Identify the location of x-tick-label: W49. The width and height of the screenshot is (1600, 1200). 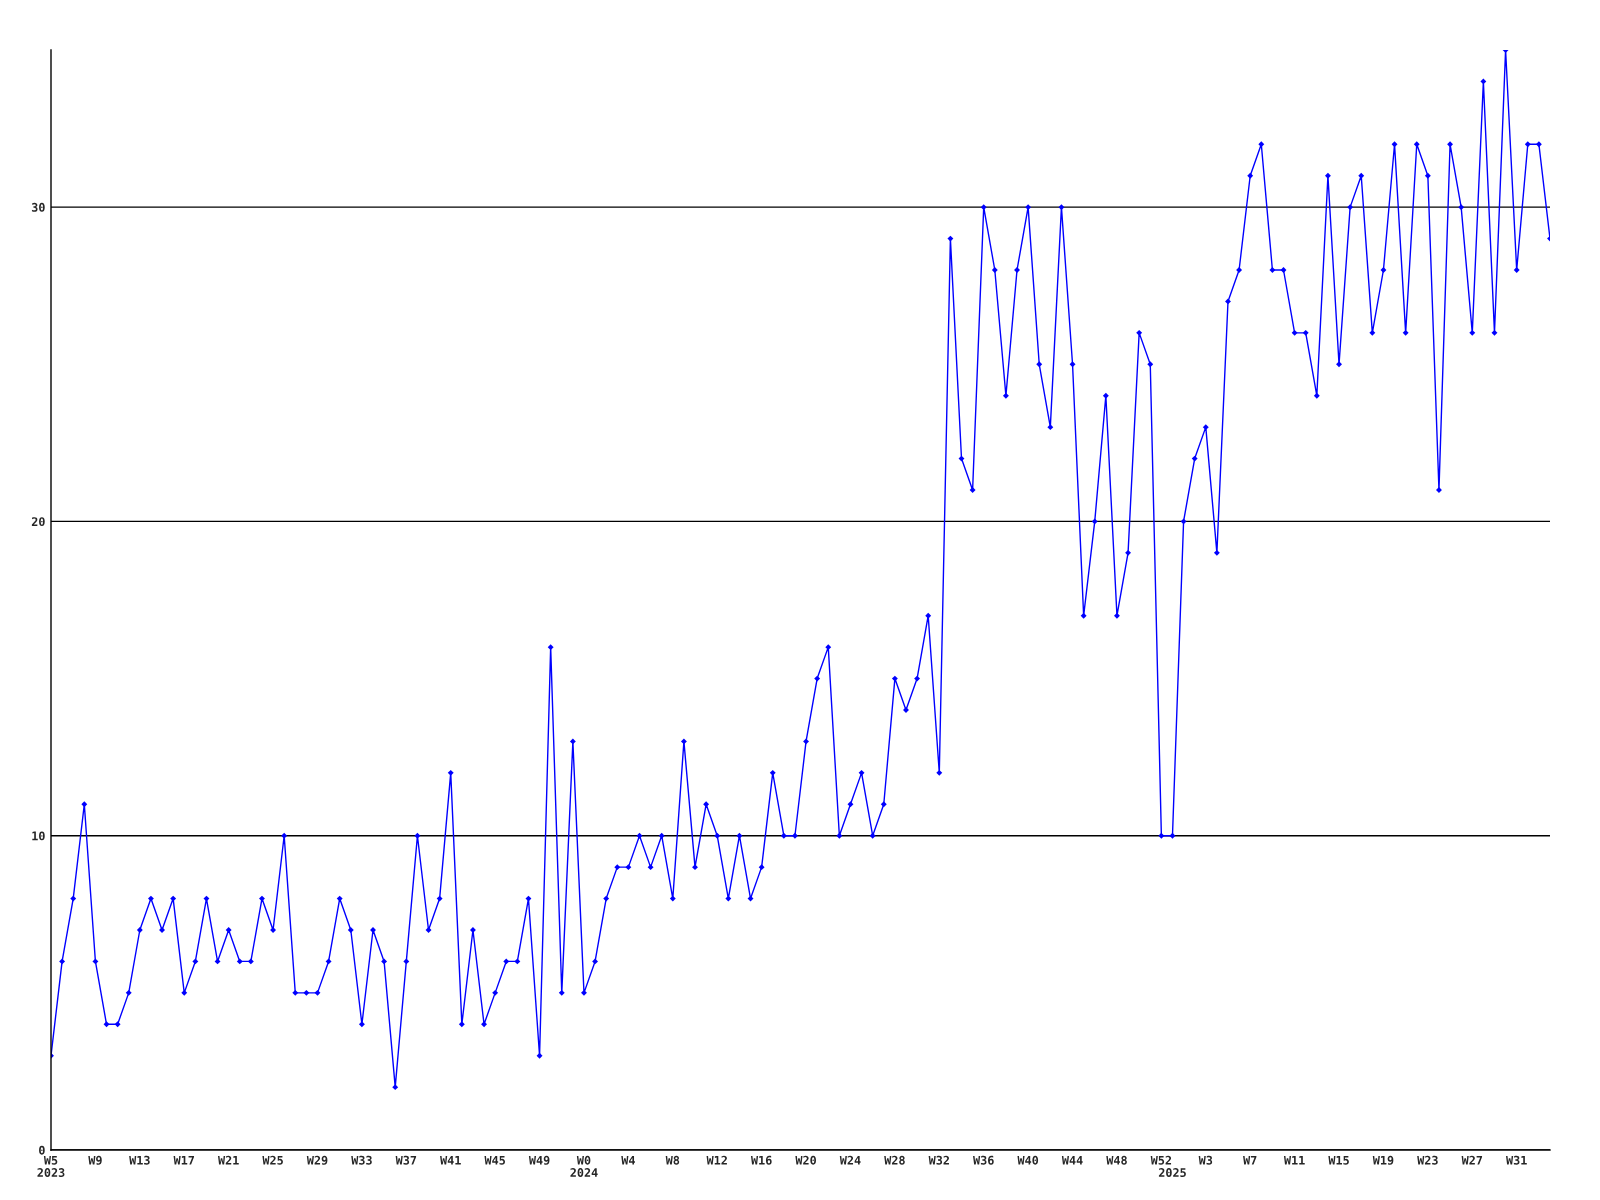
(539, 1160).